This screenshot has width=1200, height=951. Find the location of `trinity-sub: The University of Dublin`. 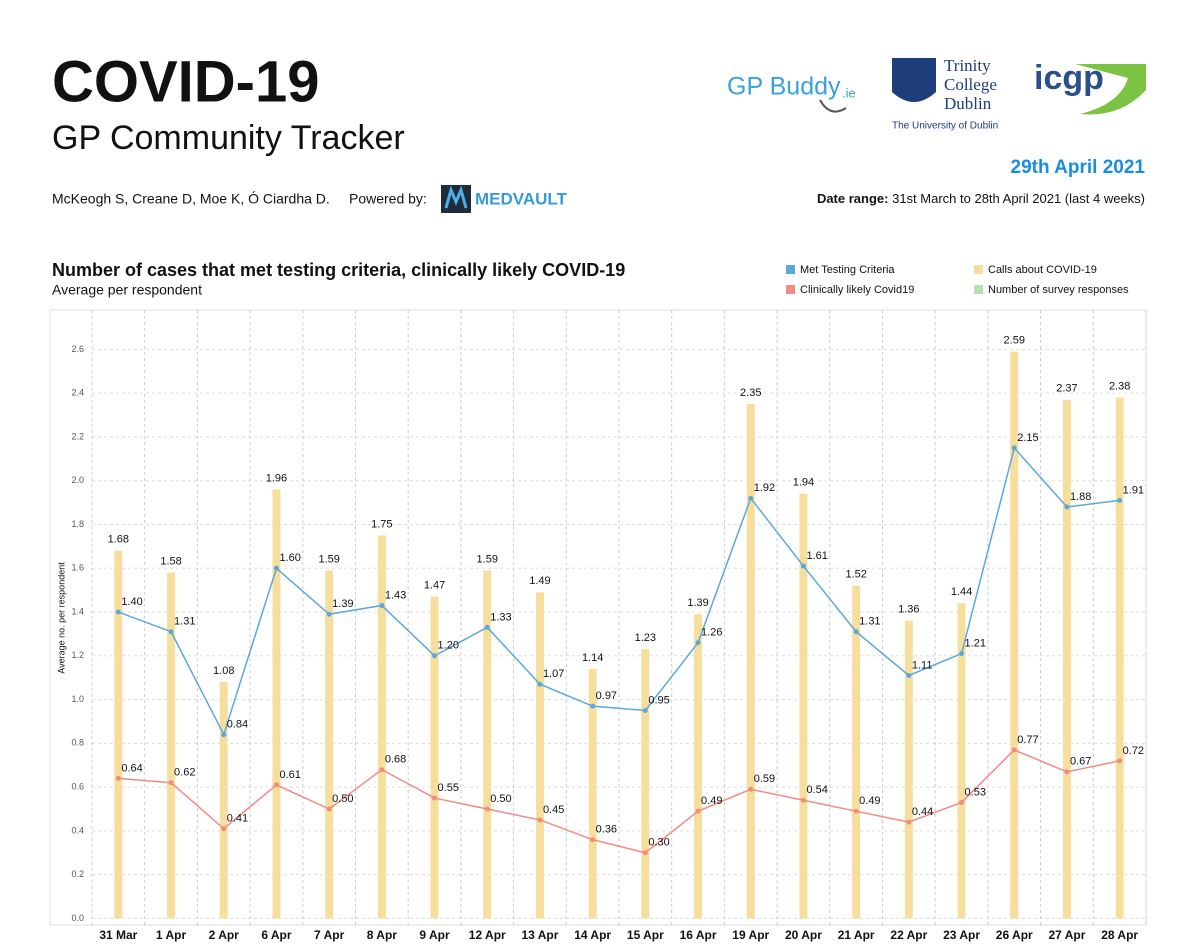

trinity-sub: The University of Dublin is located at coordinates (945, 126).